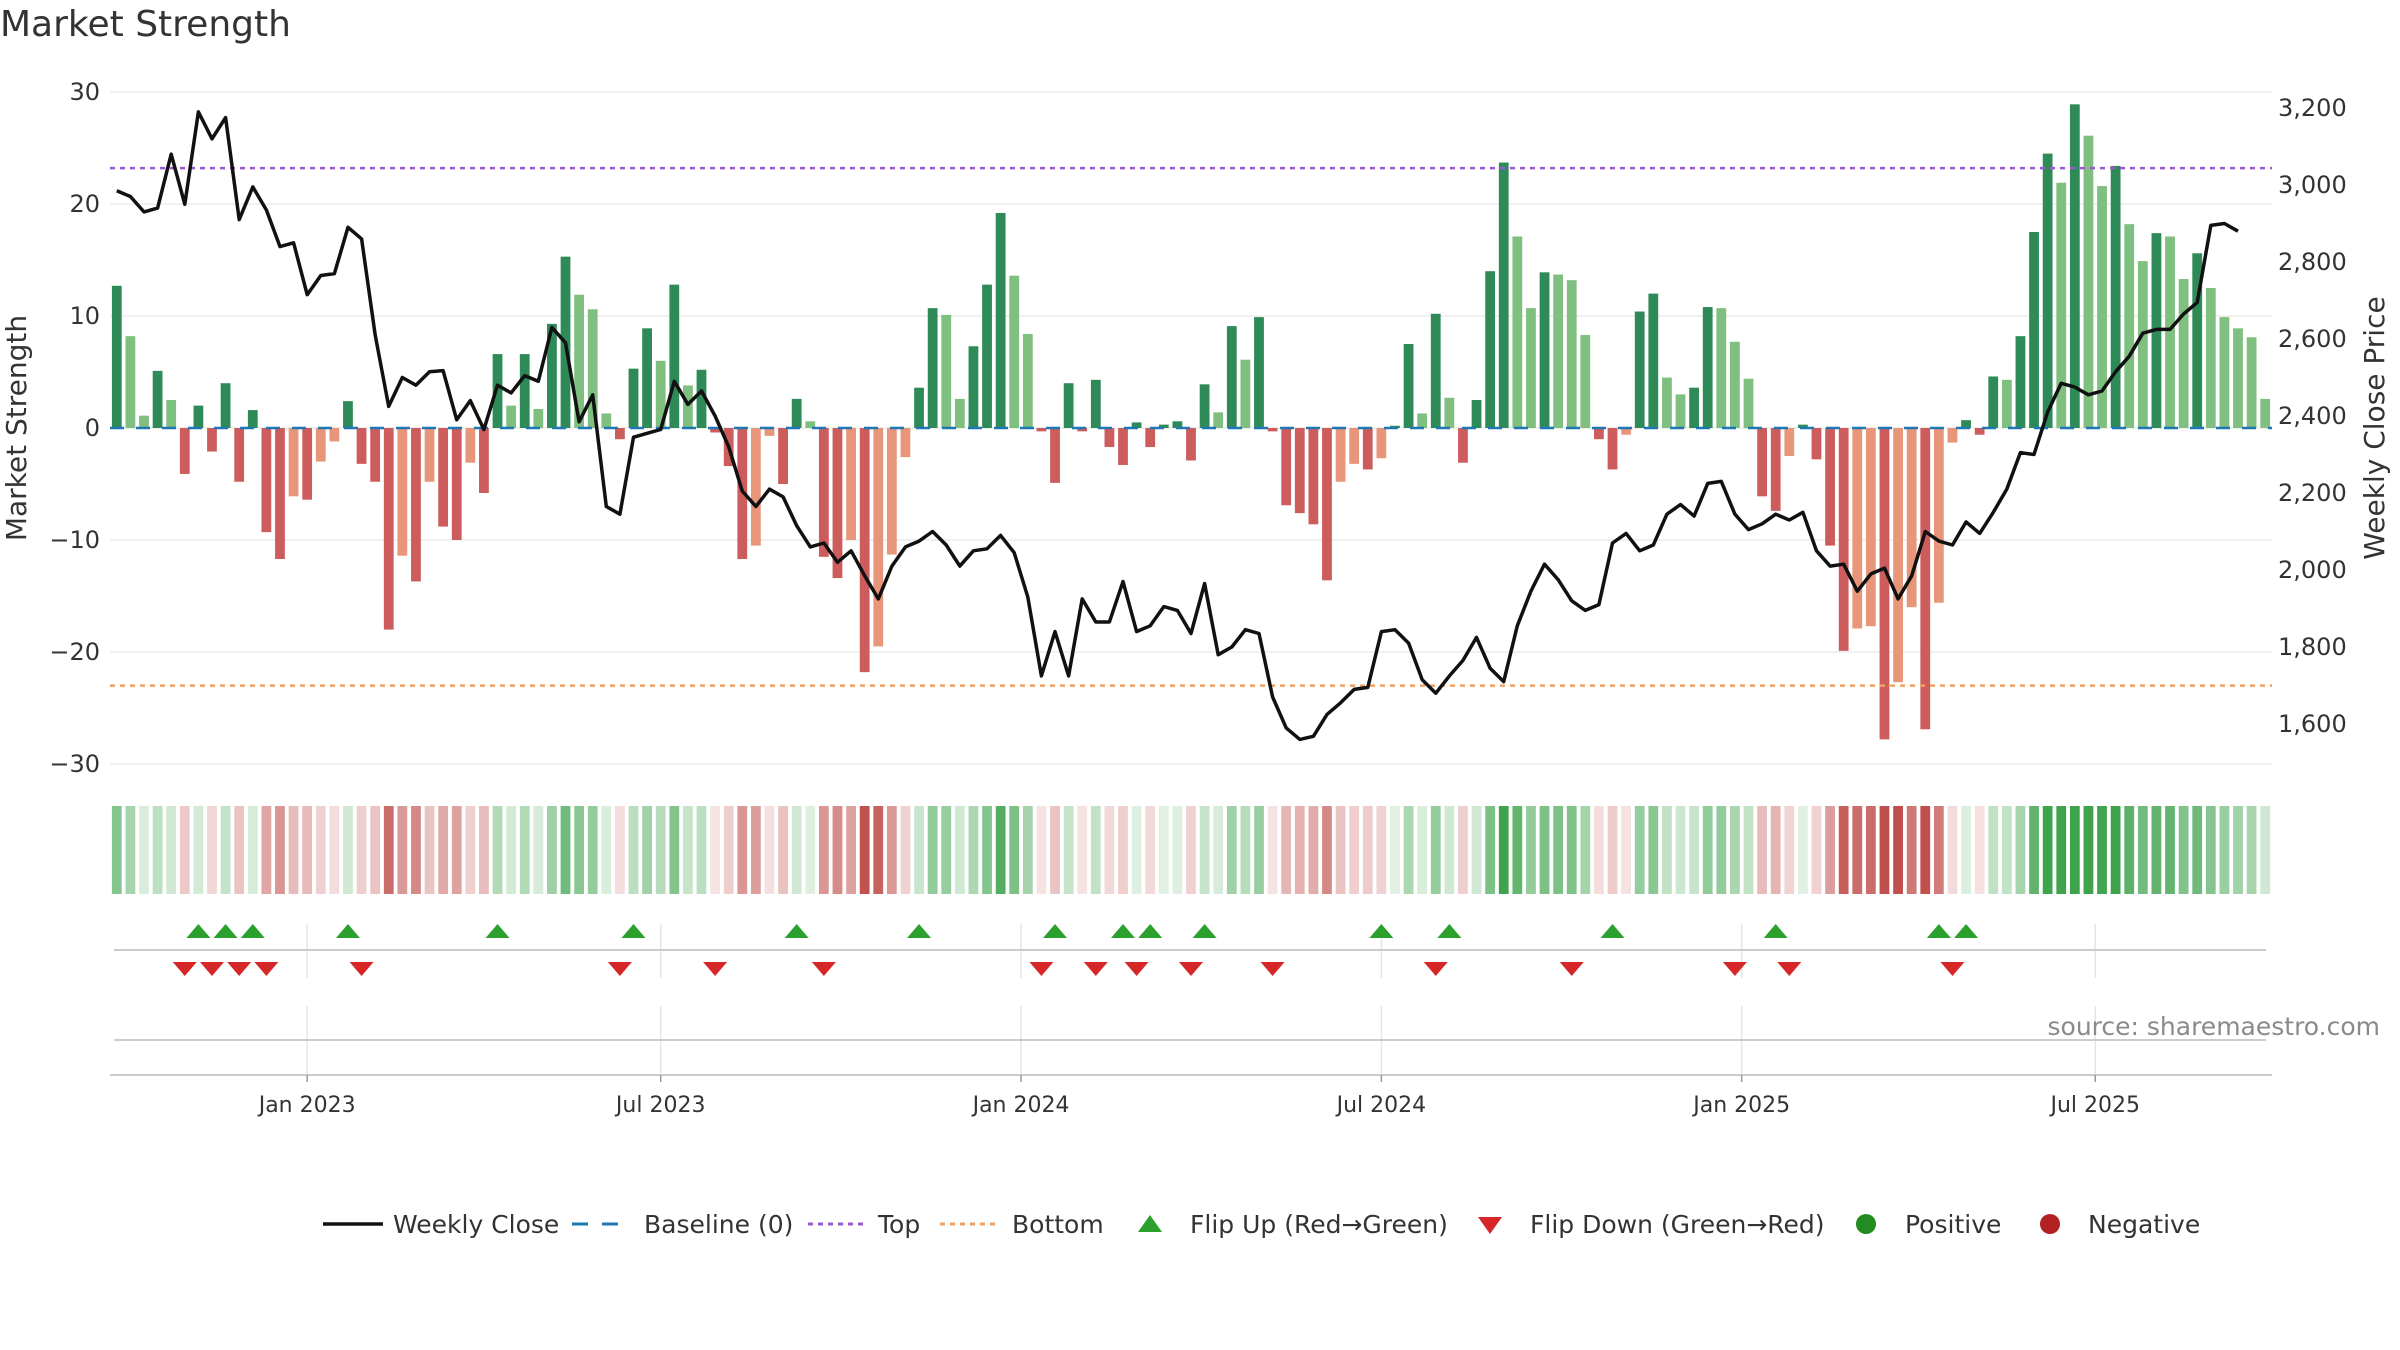 The image size is (2400, 1350). I want to click on legend-baseline-label: Baseline (0), so click(718, 1224).